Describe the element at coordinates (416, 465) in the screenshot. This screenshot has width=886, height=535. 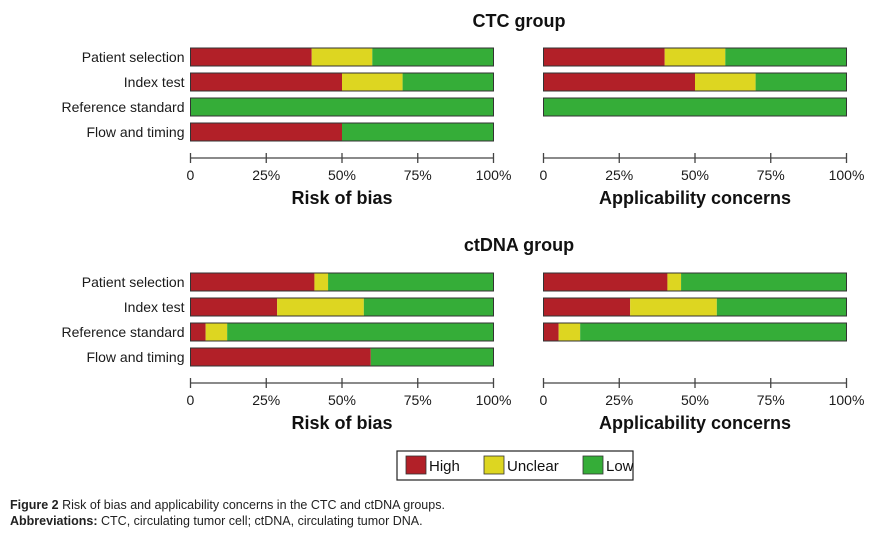
I see `legend-swatch-high` at that location.